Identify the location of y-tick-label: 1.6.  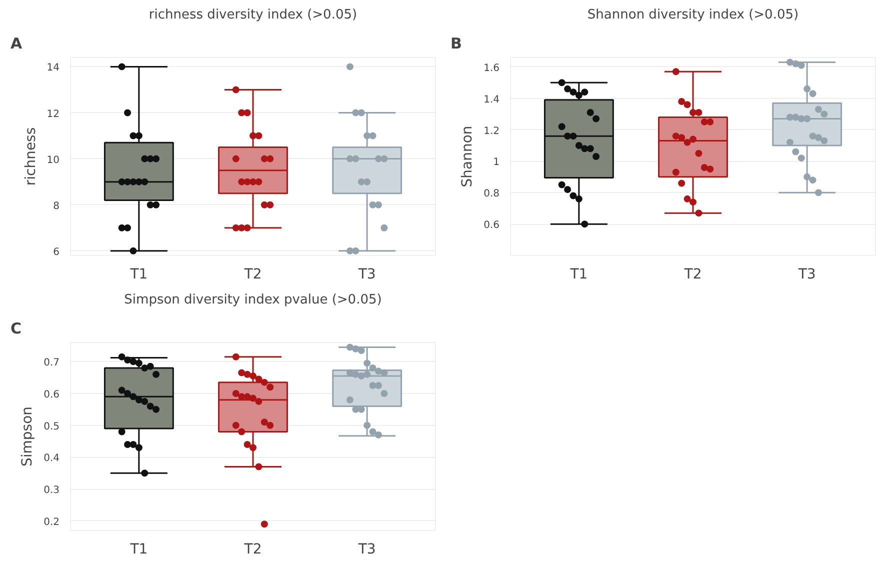
(492, 68).